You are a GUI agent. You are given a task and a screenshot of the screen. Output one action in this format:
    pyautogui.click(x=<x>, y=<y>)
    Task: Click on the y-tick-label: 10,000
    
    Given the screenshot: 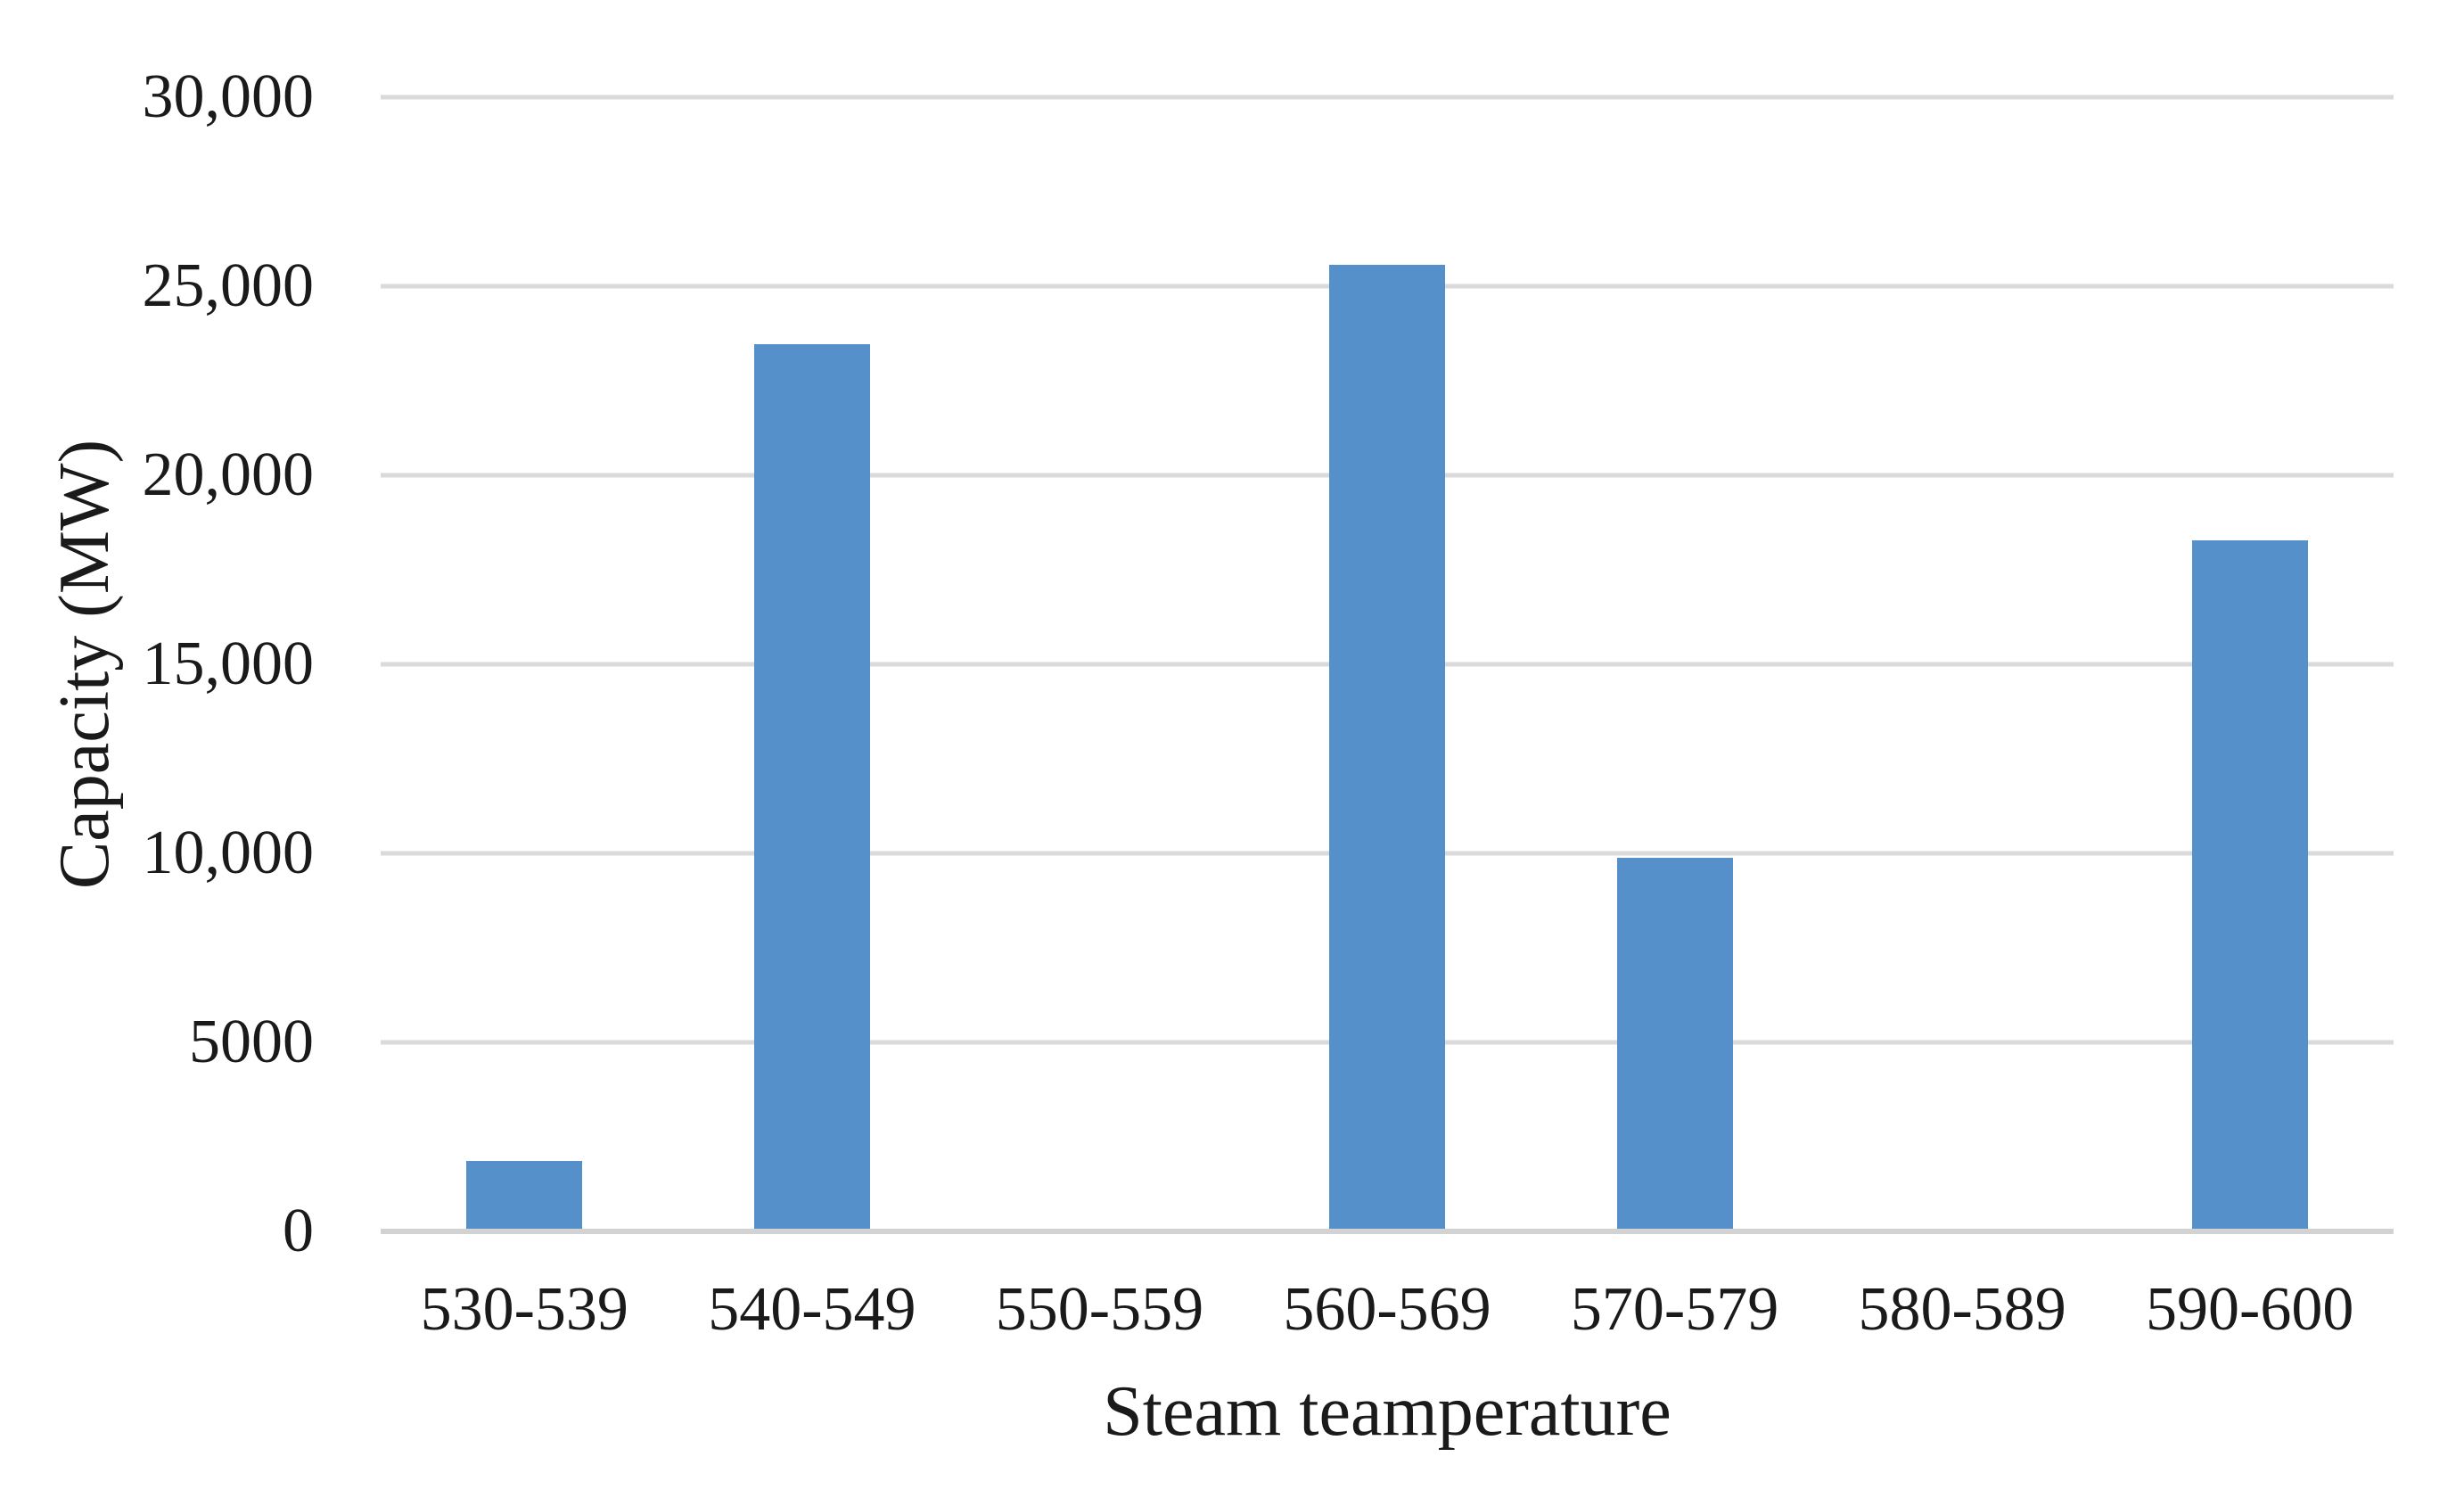 What is the action you would take?
    pyautogui.click(x=228, y=853)
    